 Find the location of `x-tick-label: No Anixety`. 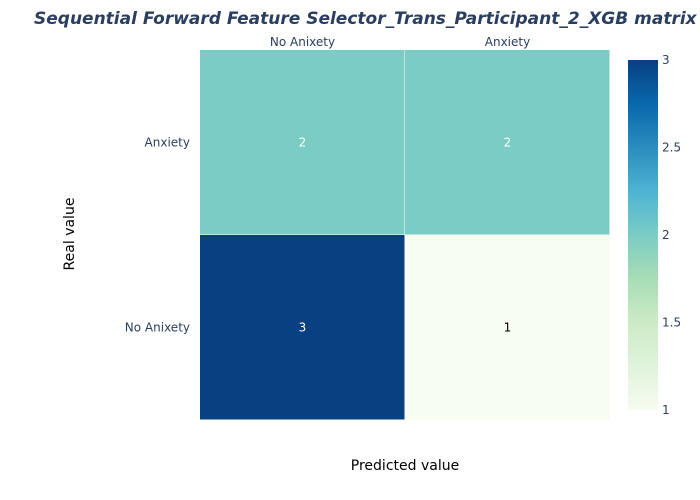

x-tick-label: No Anixety is located at coordinates (302, 42).